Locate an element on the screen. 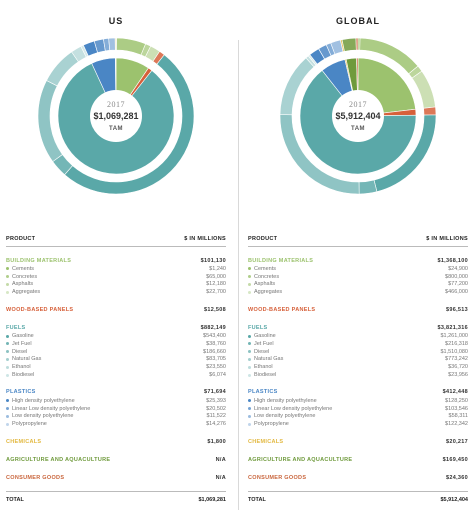 The height and width of the screenshot is (517, 474). us-subcategory-row-polypropylene: Polypropylene $14,276 is located at coordinates (116, 424).